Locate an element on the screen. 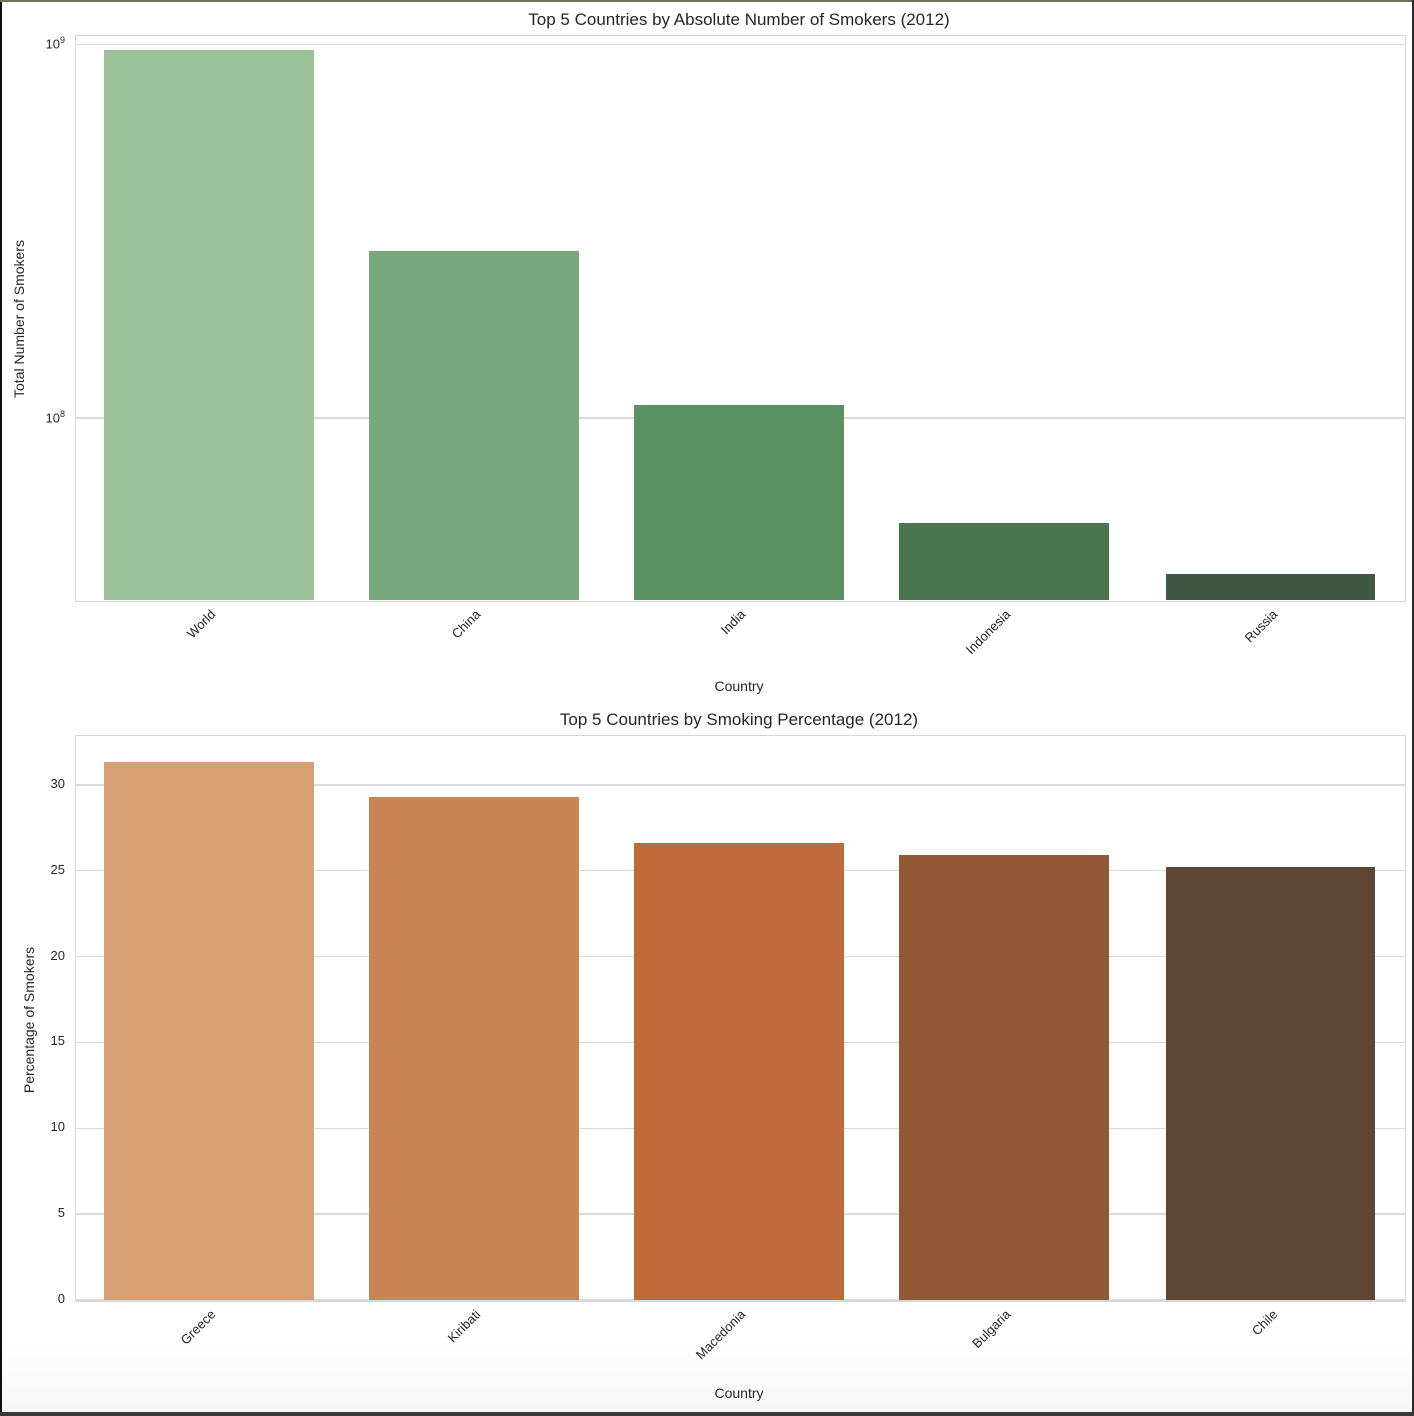 Image resolution: width=1414 pixels, height=1416 pixels. y-tick-label: 15 is located at coordinates (57, 1041).